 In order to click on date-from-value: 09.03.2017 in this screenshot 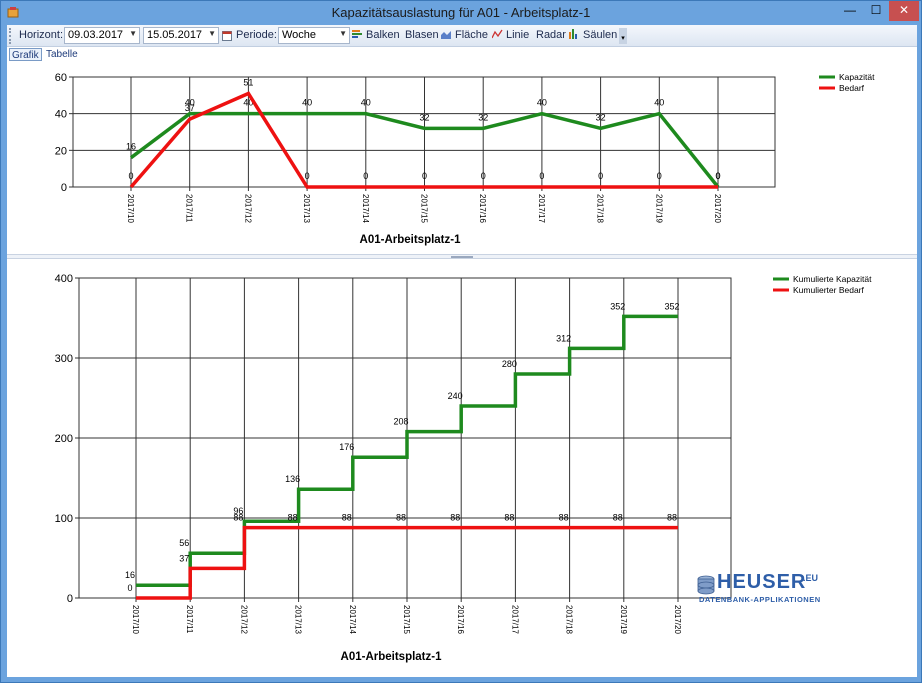, I will do `click(96, 35)`.